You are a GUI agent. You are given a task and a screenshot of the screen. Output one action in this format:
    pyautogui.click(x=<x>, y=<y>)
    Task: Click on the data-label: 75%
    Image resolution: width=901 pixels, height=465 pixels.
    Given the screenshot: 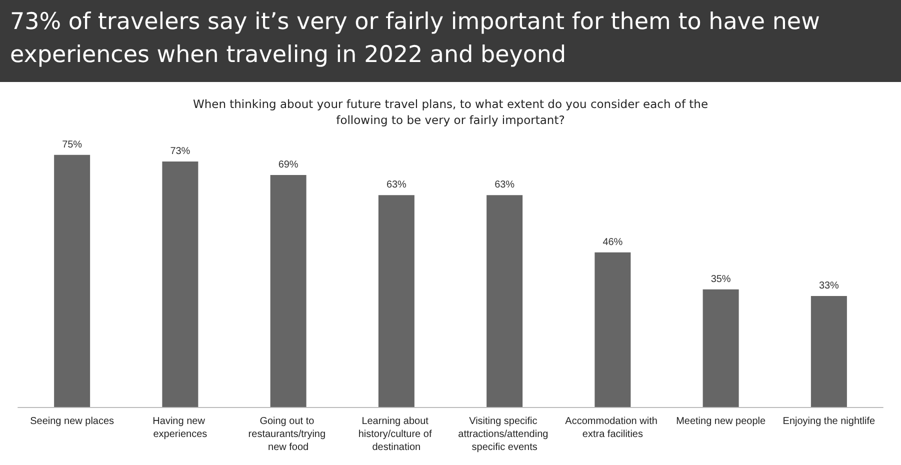 What is the action you would take?
    pyautogui.click(x=72, y=144)
    